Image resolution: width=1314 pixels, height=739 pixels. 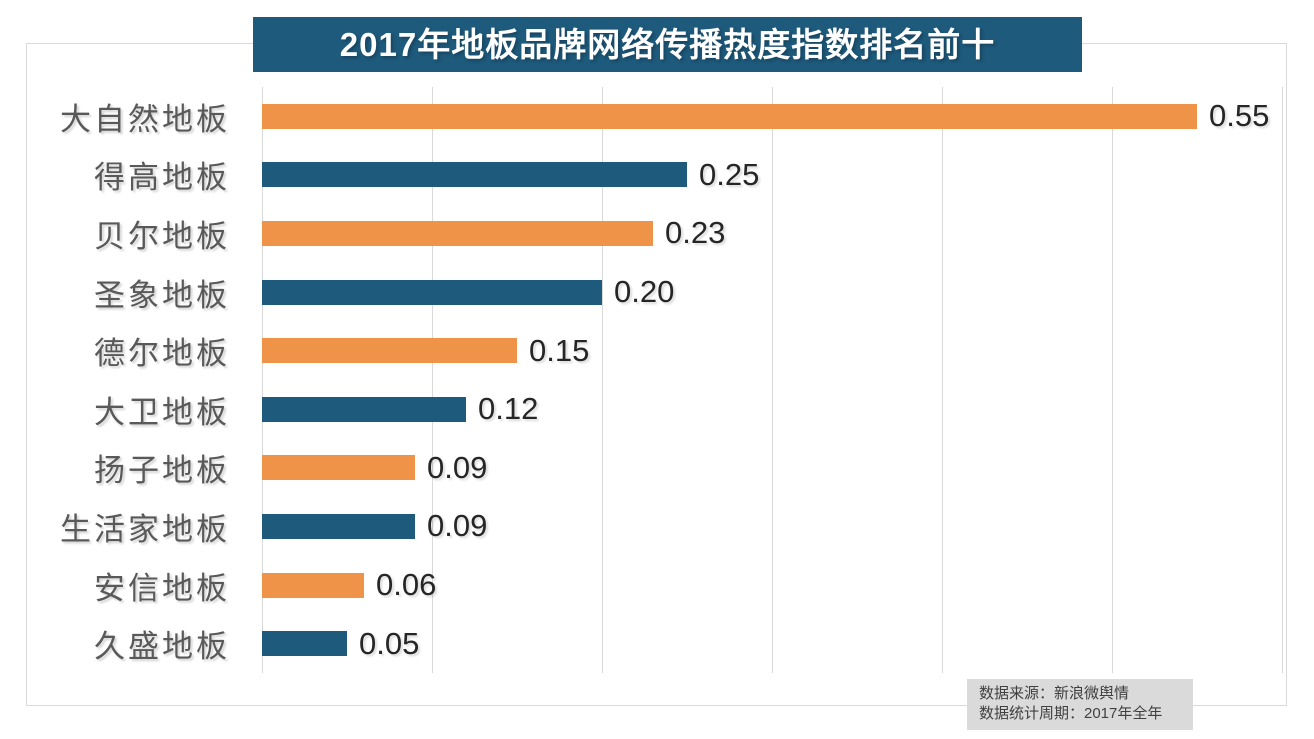 I want to click on category-label: 贝尔地板, so click(x=162, y=236).